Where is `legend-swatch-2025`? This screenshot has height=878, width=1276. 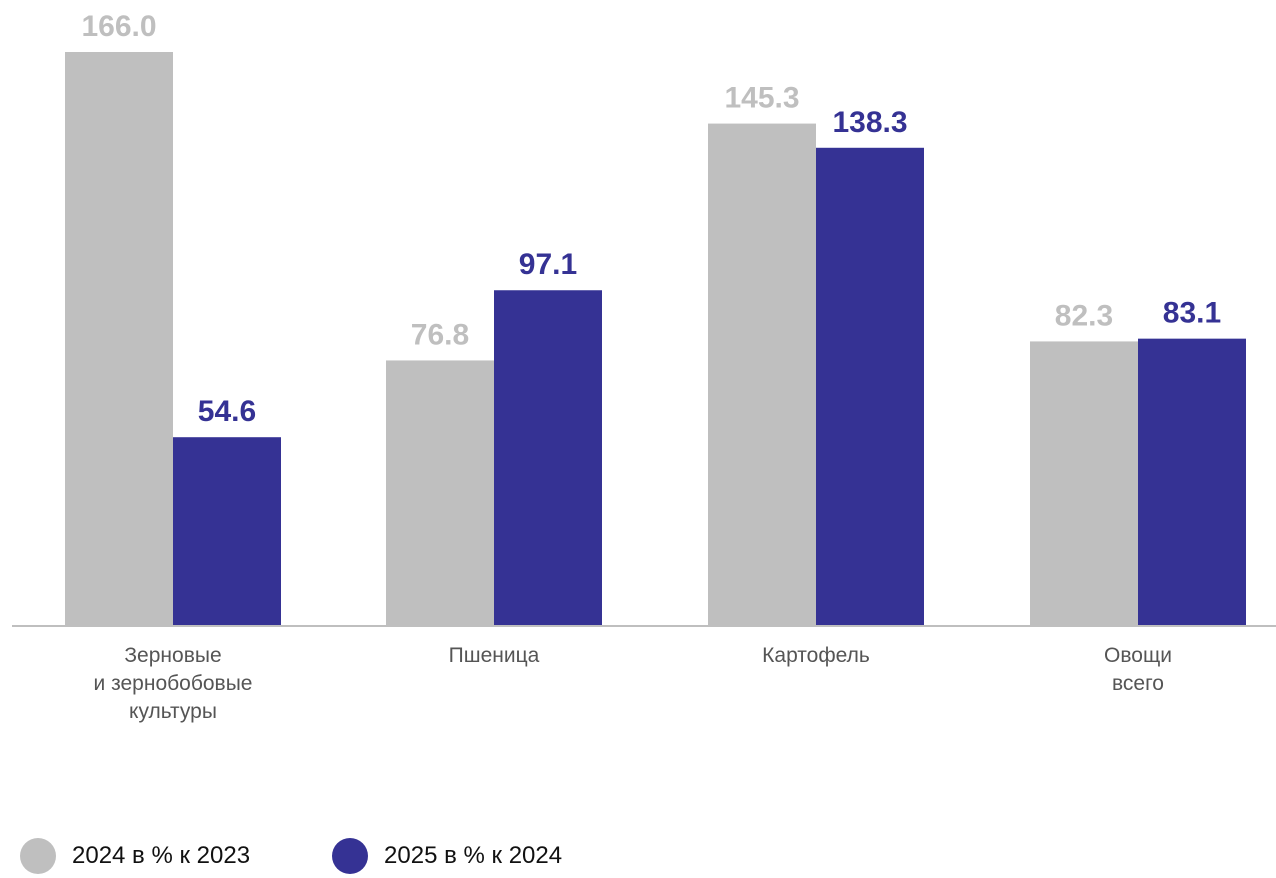 legend-swatch-2025 is located at coordinates (350, 856).